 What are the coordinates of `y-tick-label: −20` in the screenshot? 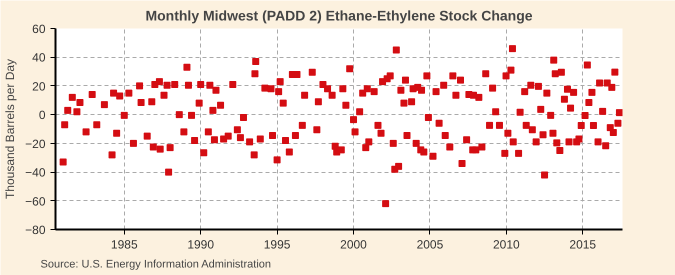 It's located at (35, 143).